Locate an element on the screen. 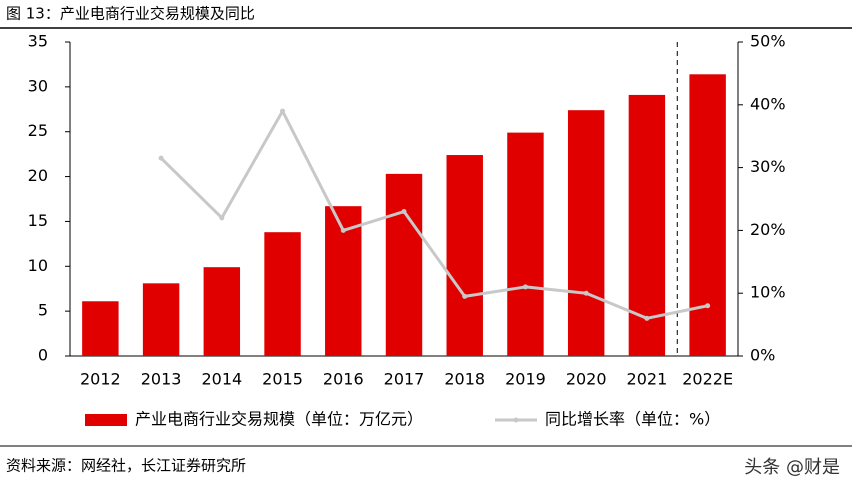 Image resolution: width=852 pixels, height=496 pixels. x-tick-label: 2014 is located at coordinates (221, 379).